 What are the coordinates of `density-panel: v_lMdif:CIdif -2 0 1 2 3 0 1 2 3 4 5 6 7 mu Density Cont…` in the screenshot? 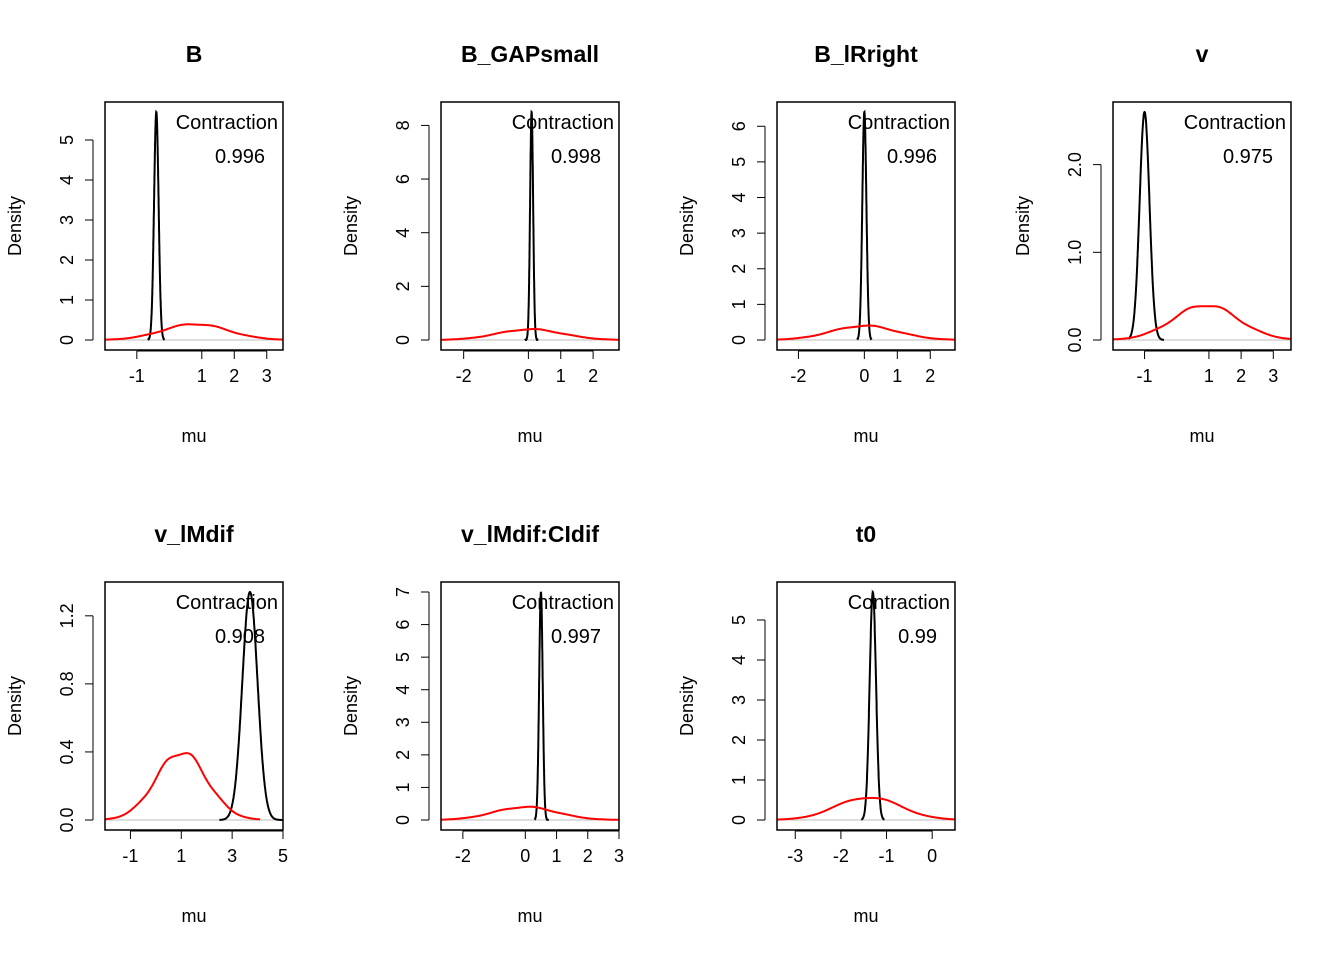 It's located at (482, 723).